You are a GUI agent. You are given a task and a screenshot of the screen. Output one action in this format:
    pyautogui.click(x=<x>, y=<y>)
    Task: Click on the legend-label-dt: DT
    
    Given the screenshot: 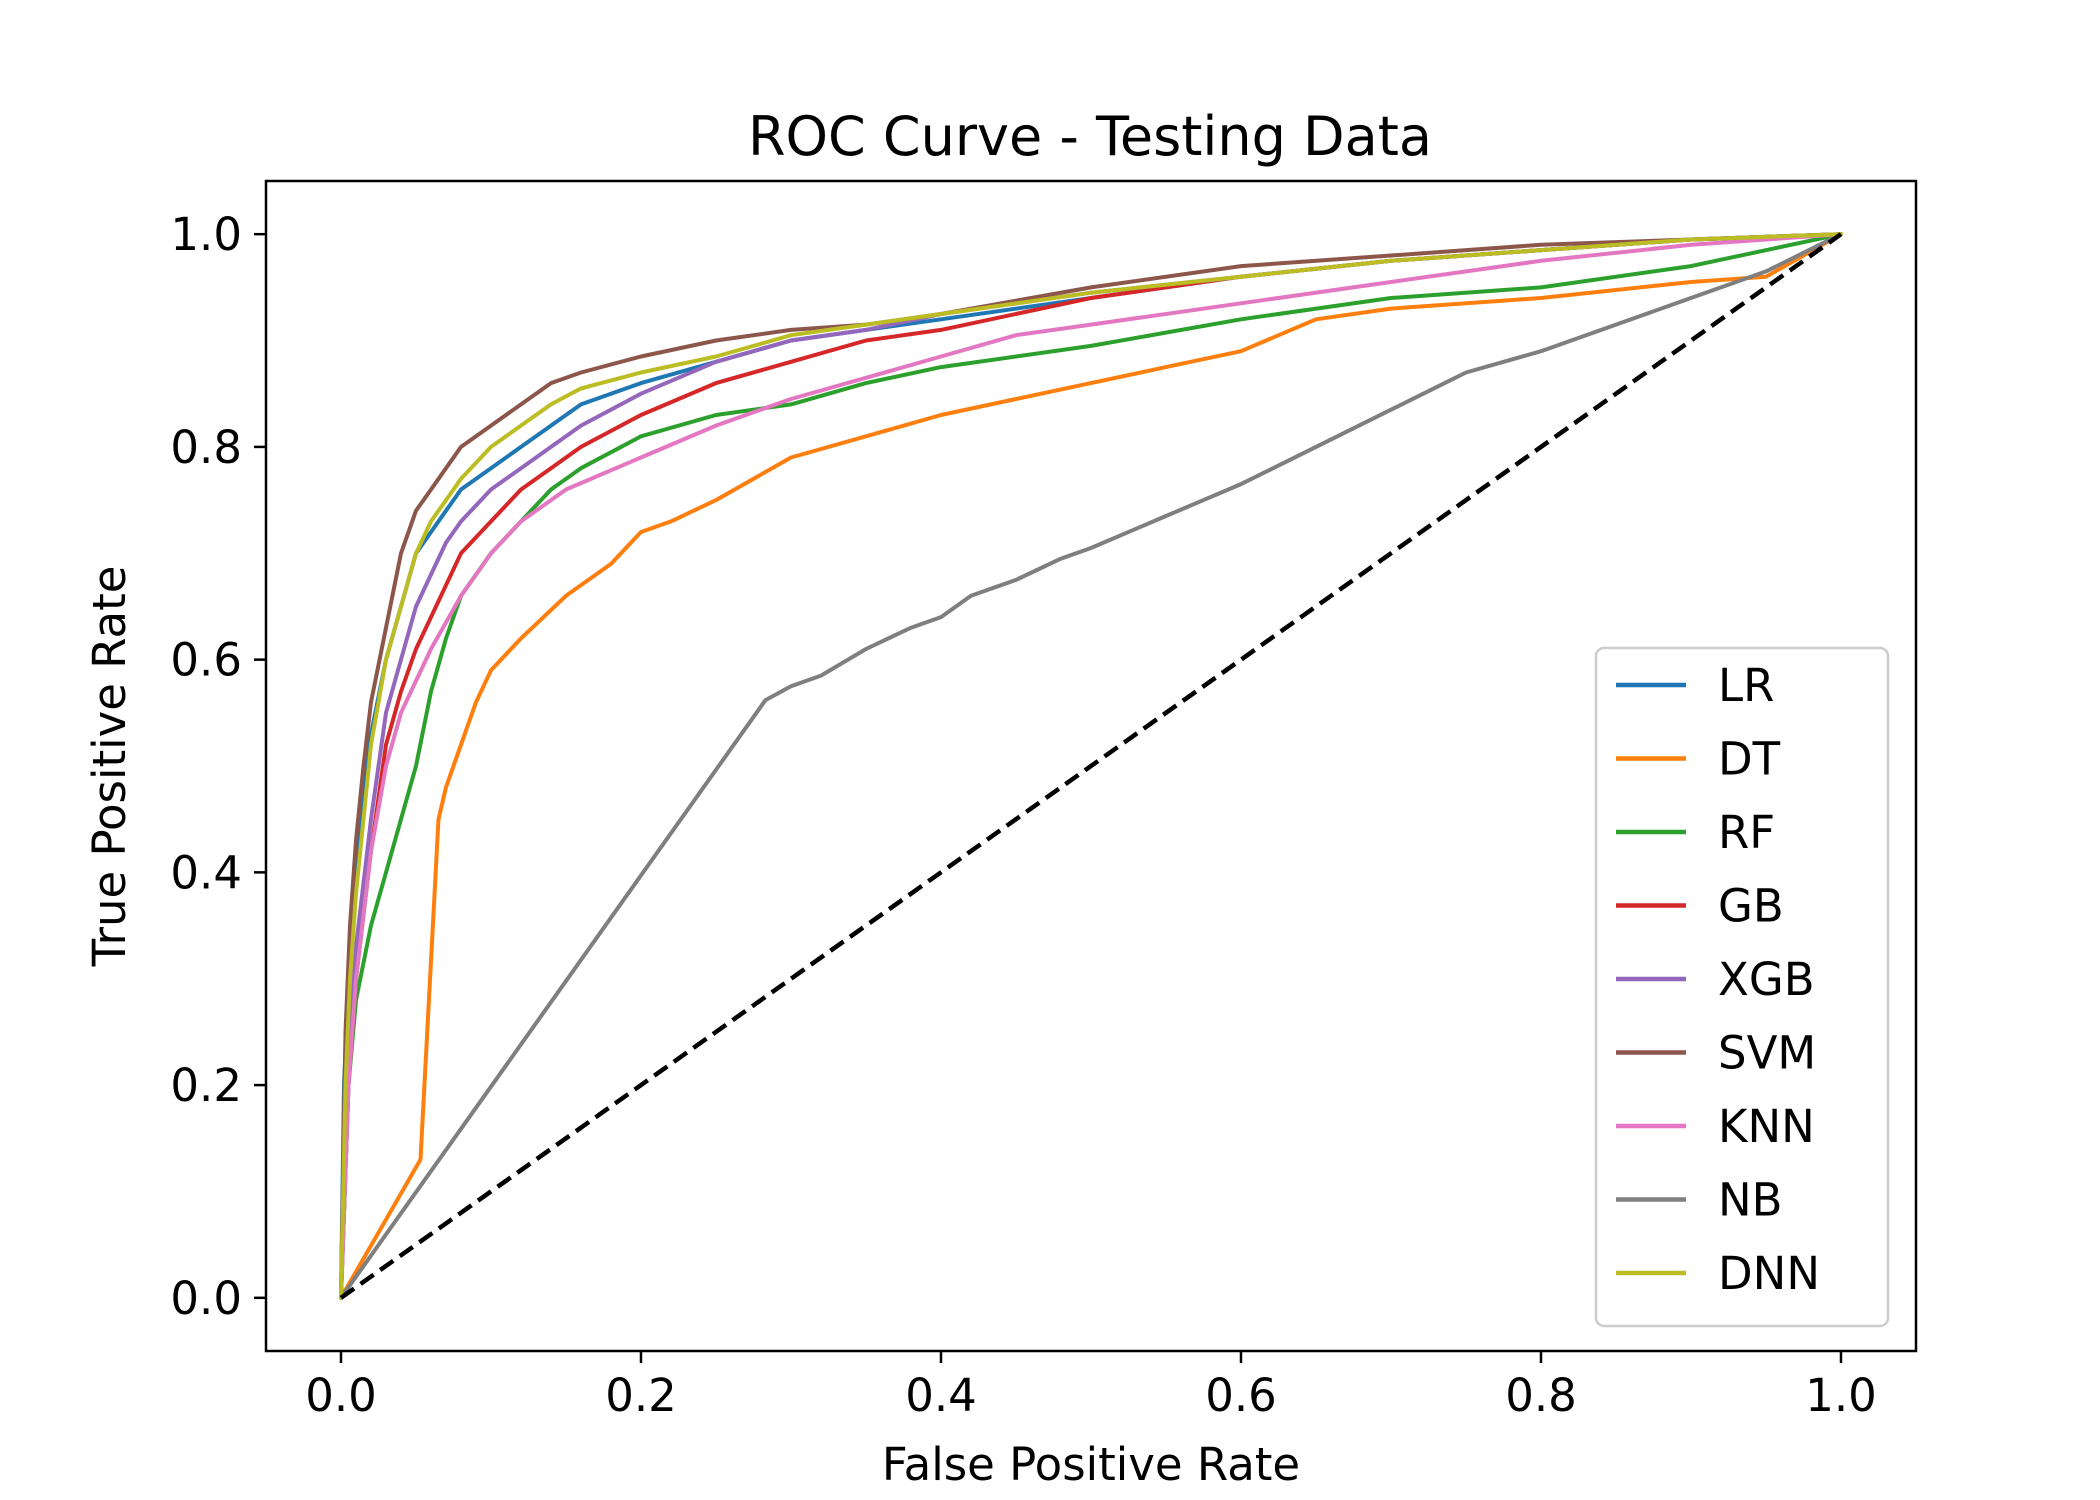 What is the action you would take?
    pyautogui.click(x=1749, y=759)
    